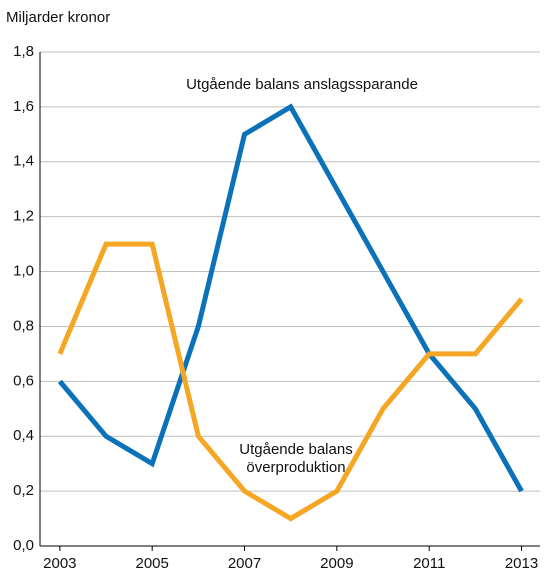  Describe the element at coordinates (336, 563) in the screenshot. I see `x-tick-label: 2009` at that location.